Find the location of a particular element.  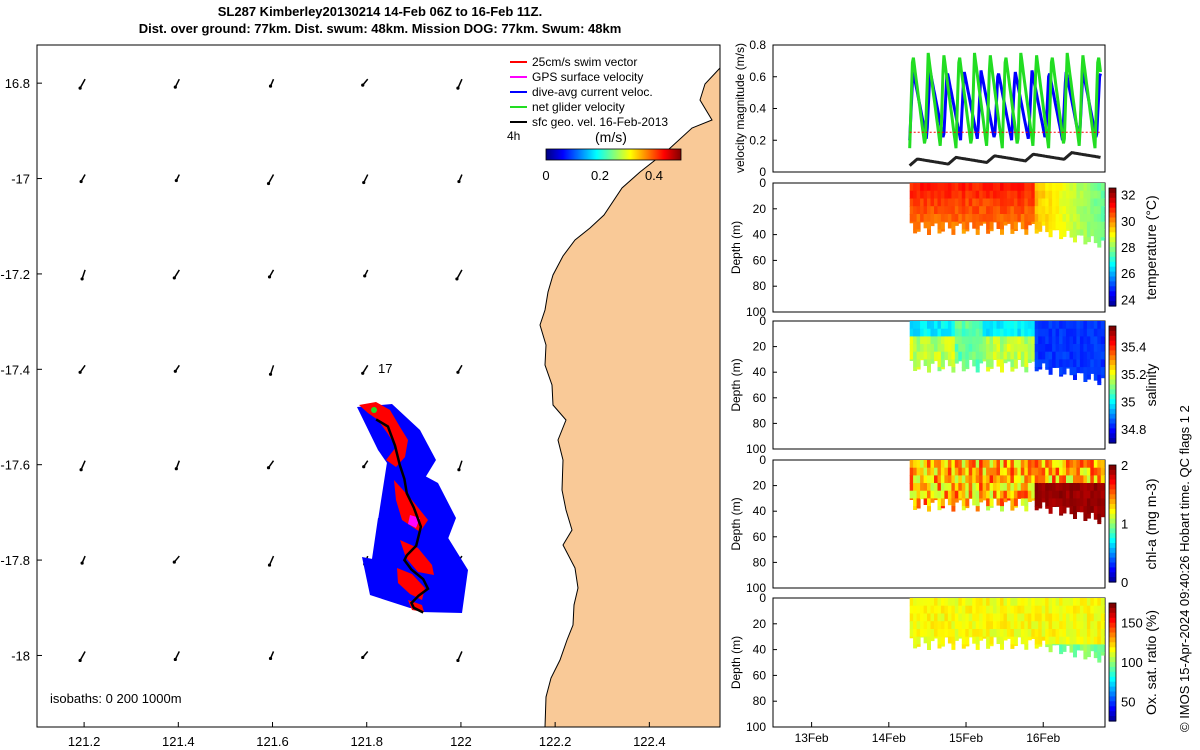

salinity-colorbar-tick-label: 35 is located at coordinates (1128, 402).